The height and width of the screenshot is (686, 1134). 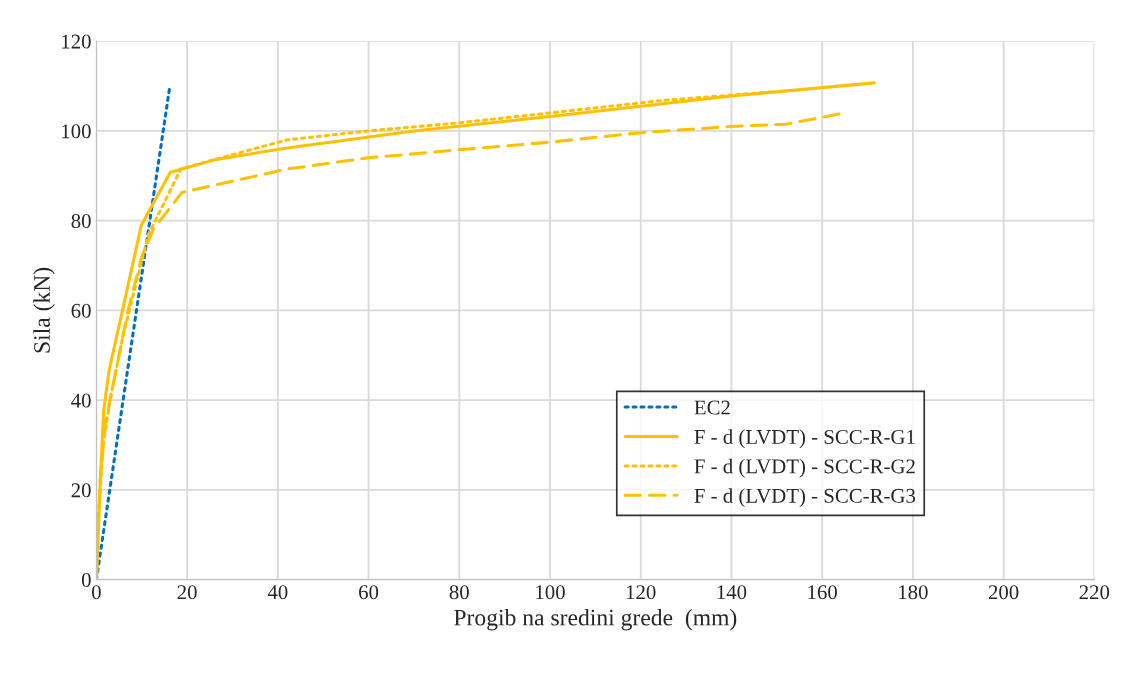 I want to click on legend-label: F - d (LVDT) - SCC-R-G1, so click(x=804, y=439).